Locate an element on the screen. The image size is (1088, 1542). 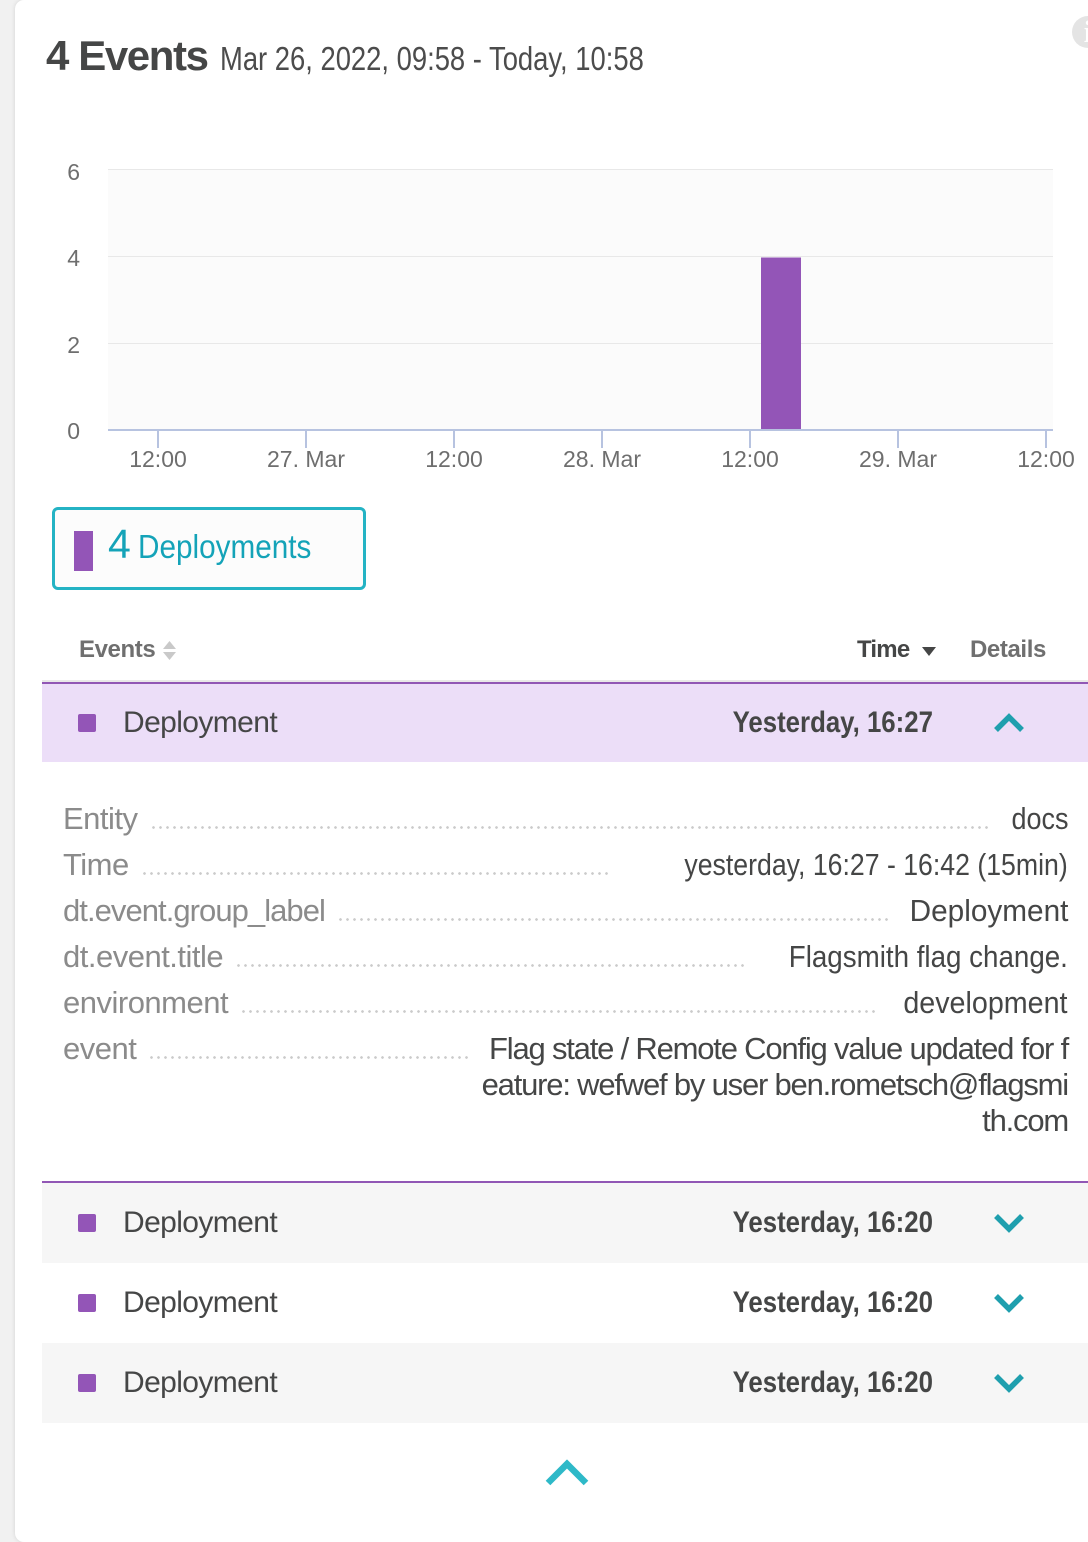
svg-text: 6 is located at coordinates (73, 172).